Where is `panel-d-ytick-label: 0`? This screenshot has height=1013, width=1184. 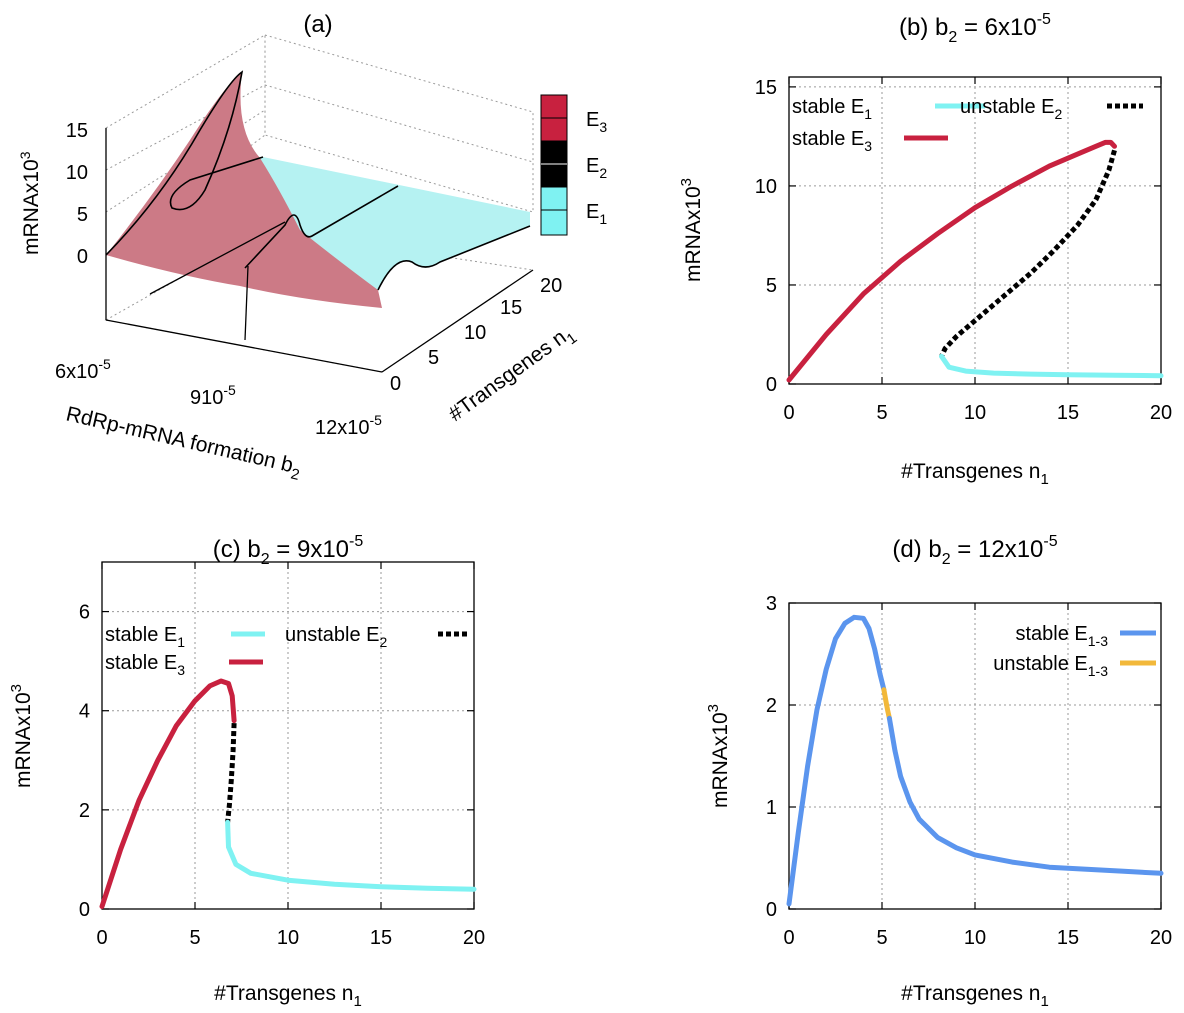
panel-d-ytick-label: 0 is located at coordinates (771, 910).